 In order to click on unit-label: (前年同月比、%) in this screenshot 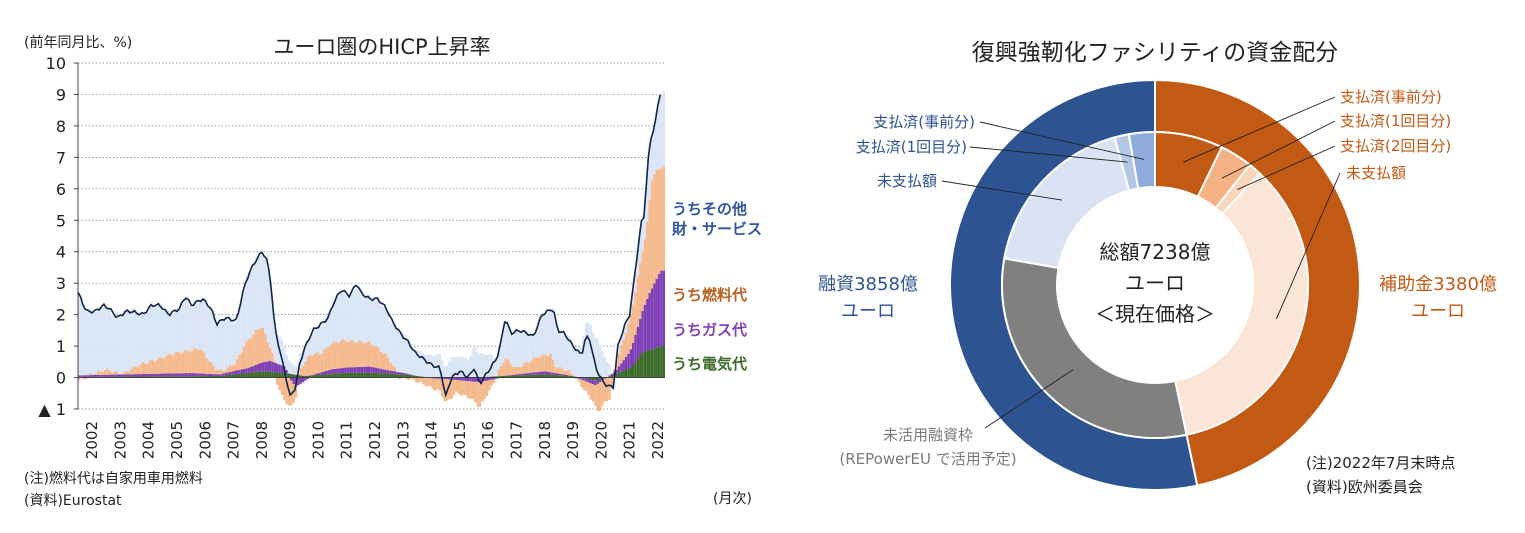, I will do `click(78, 42)`.